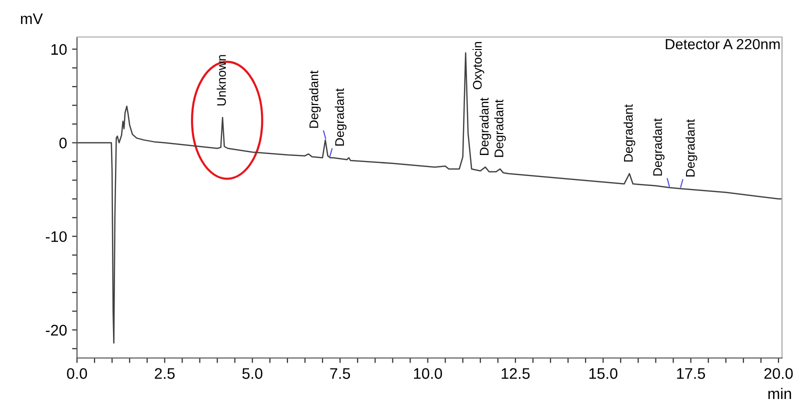 This screenshot has height=404, width=800. Describe the element at coordinates (77, 373) in the screenshot. I see `x-tick-label: 0.0` at that location.